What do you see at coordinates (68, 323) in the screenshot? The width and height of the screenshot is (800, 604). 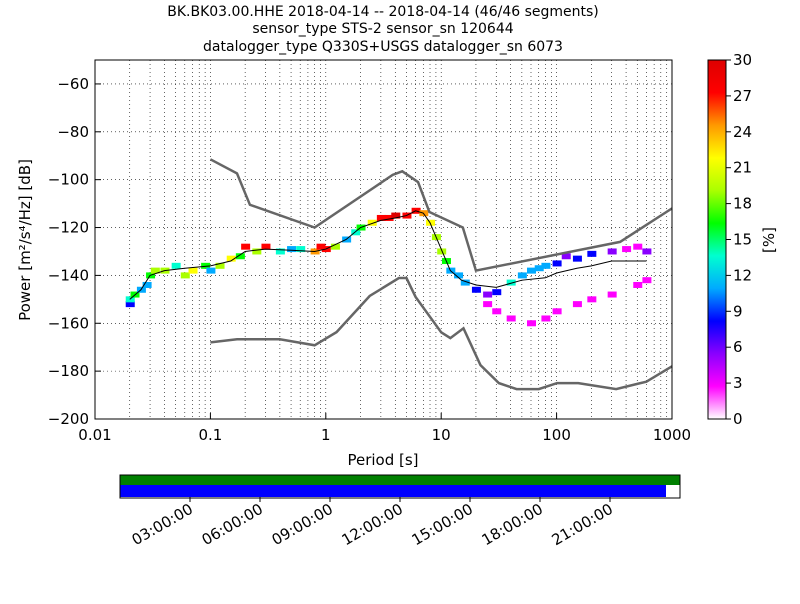 I see `y-tick-label: −160` at bounding box center [68, 323].